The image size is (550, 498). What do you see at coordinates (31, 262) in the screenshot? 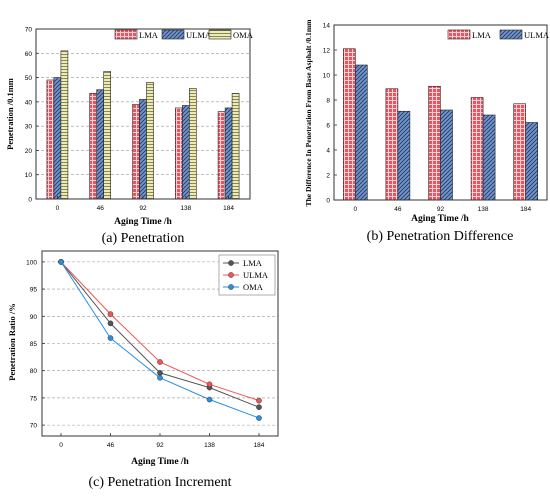
I see `y-tick-label: 100` at bounding box center [31, 262].